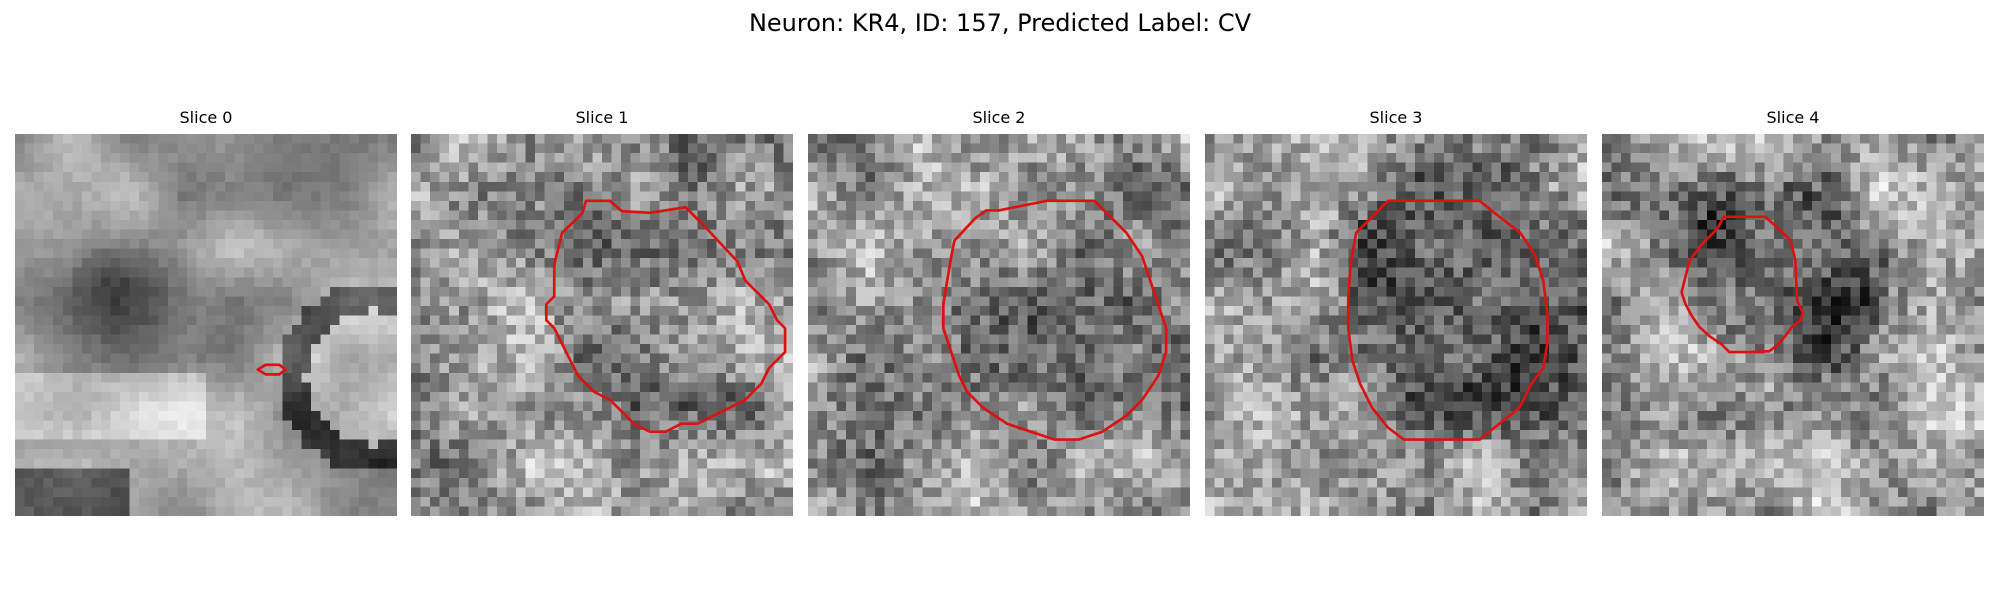 Image resolution: width=2000 pixels, height=600 pixels. Describe the element at coordinates (602, 117) in the screenshot. I see `panel-title: Slice 1` at that location.